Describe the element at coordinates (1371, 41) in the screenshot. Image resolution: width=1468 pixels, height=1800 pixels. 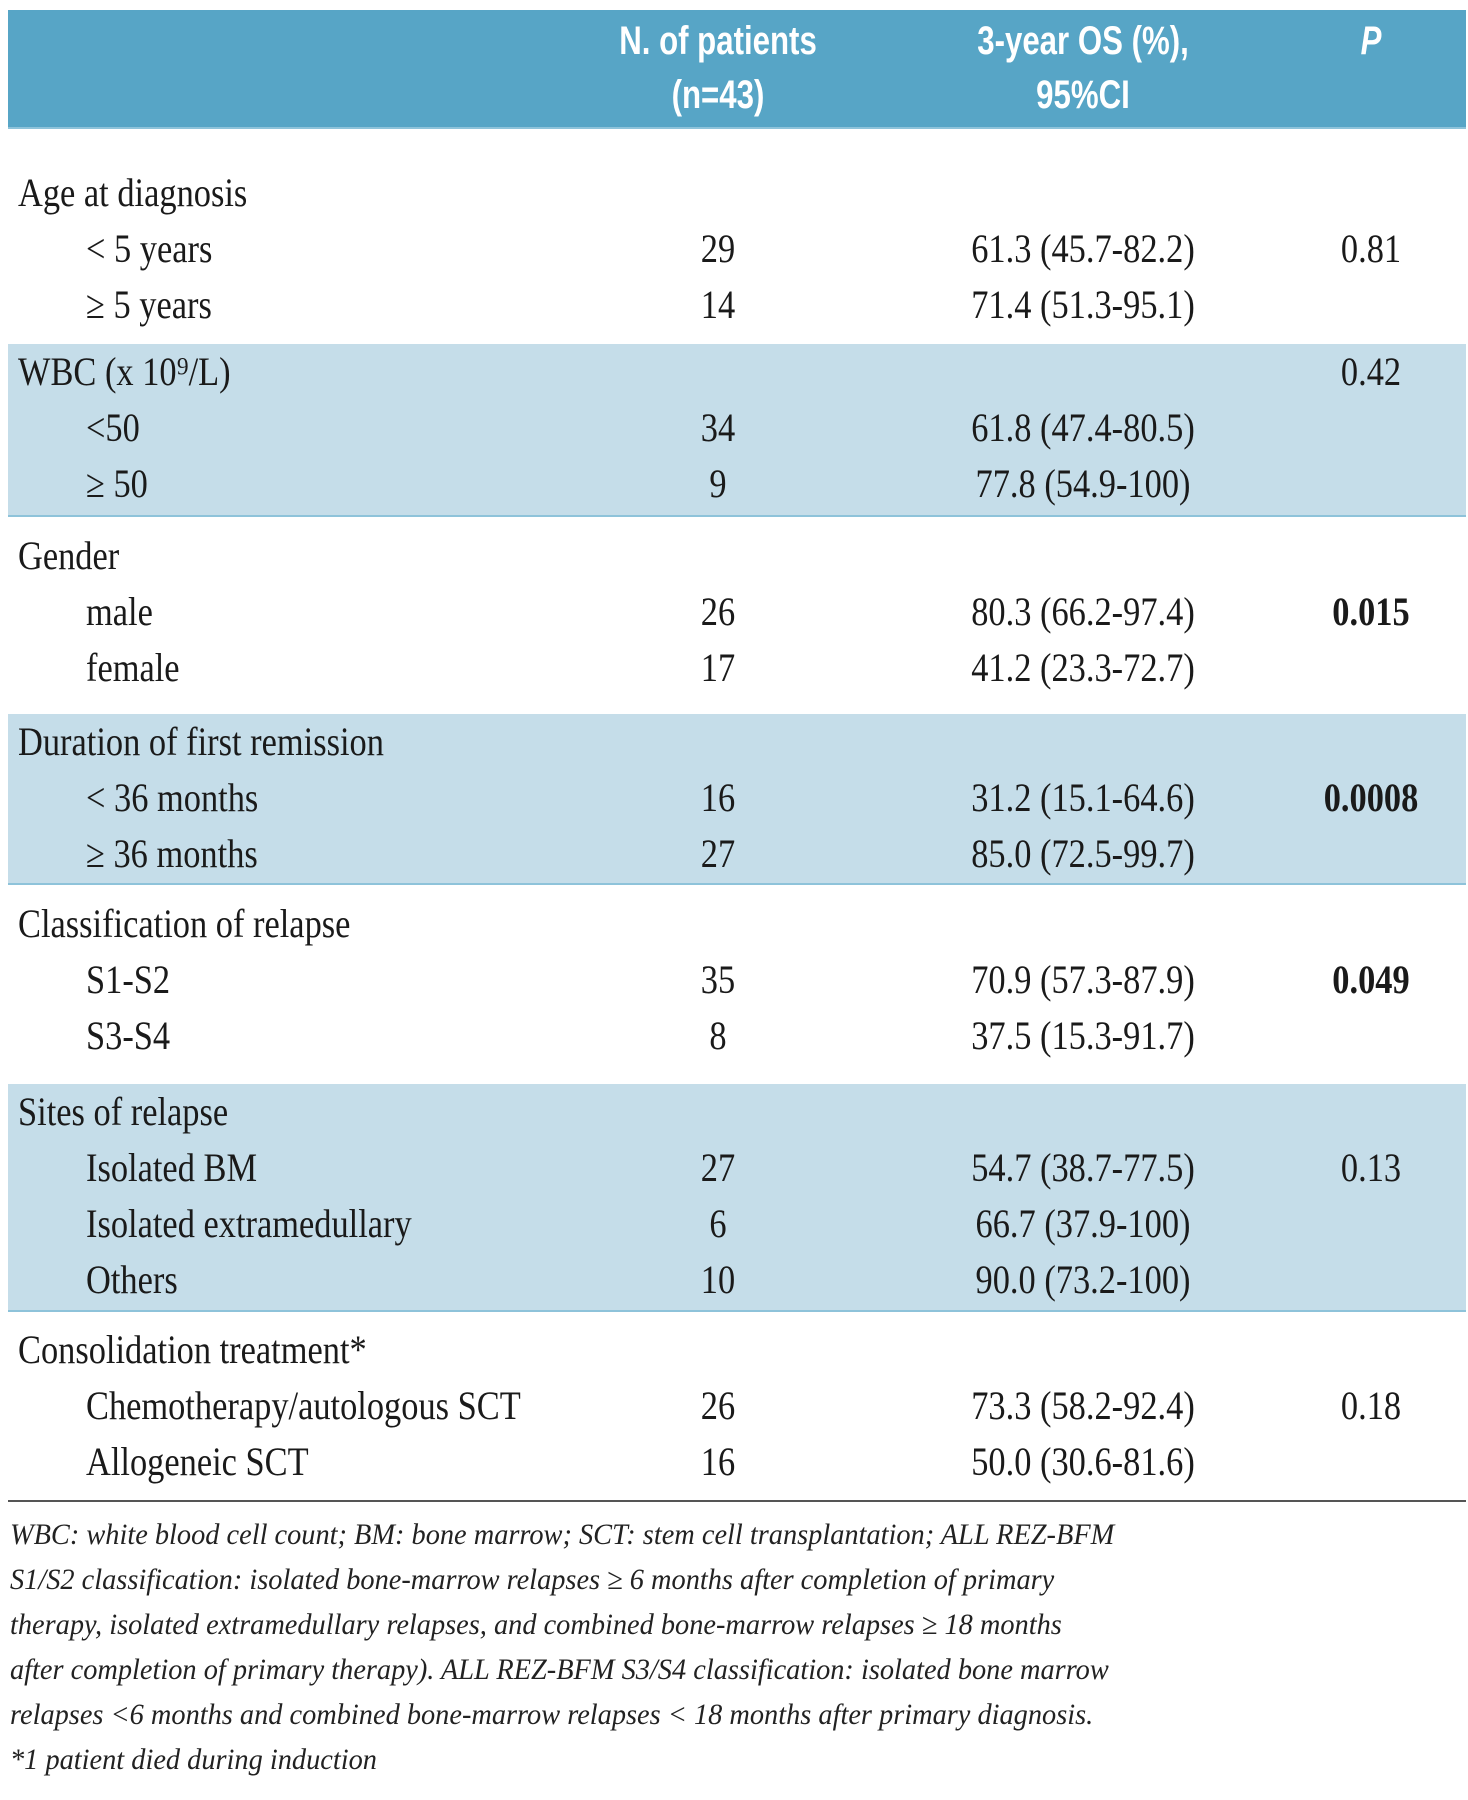
I see `header-p: P` at that location.